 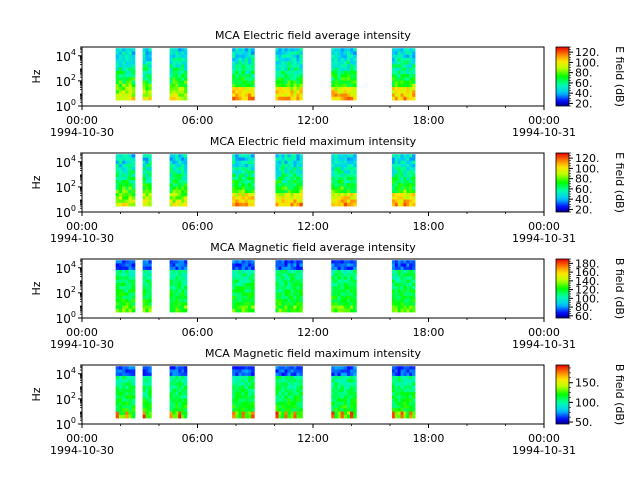 I want to click on spectrogram-block, so click(x=147, y=286).